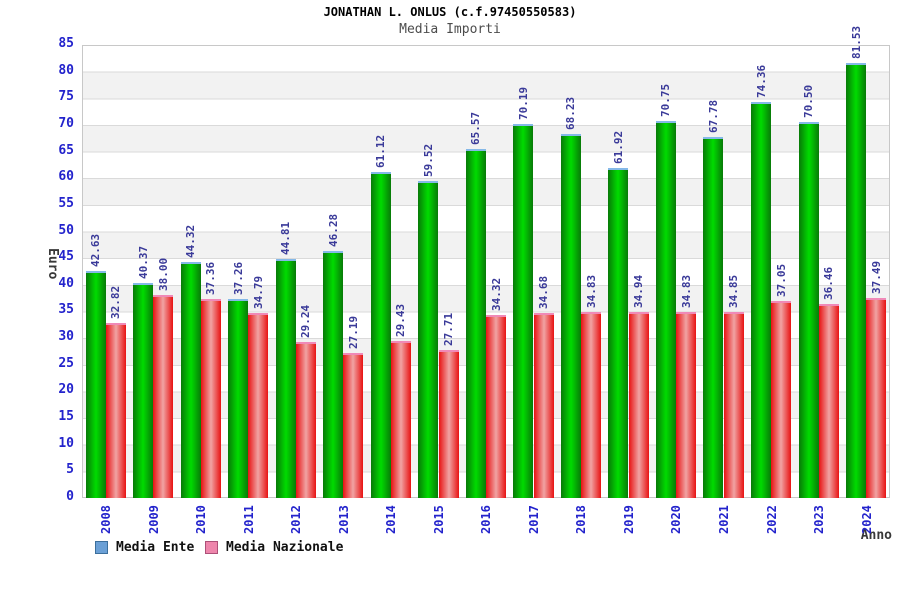  Describe the element at coordinates (333, 231) in the screenshot. I see `bar-value-label: 46.28` at that location.